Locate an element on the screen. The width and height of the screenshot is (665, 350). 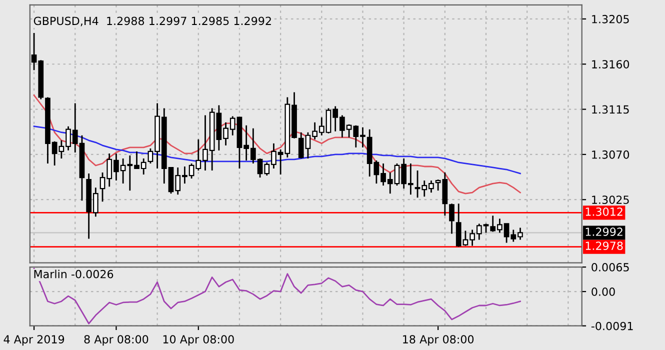
y-tick-label: 1.3160 is located at coordinates (611, 64).